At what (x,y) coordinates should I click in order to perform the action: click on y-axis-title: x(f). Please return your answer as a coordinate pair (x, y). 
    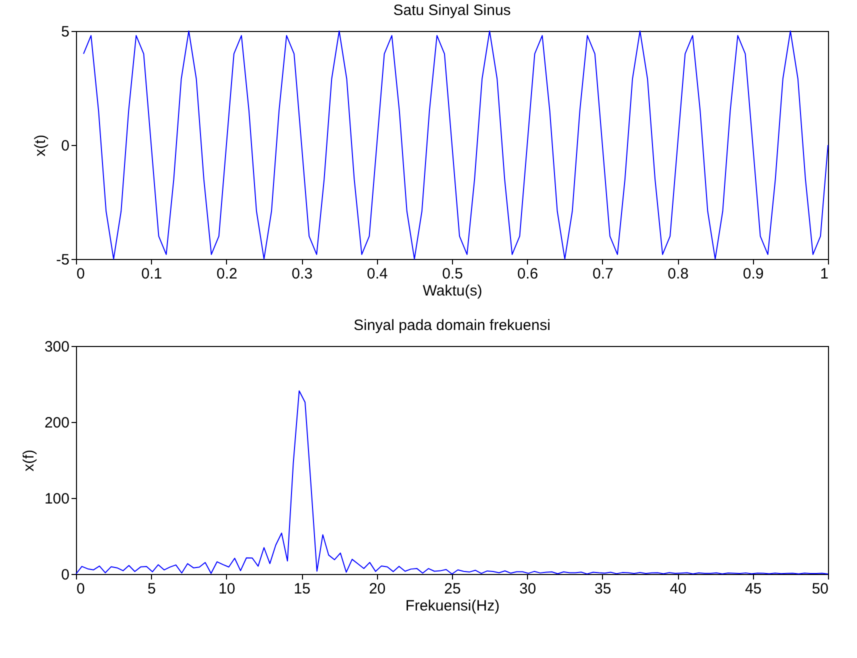
    Looking at the image, I should click on (29, 461).